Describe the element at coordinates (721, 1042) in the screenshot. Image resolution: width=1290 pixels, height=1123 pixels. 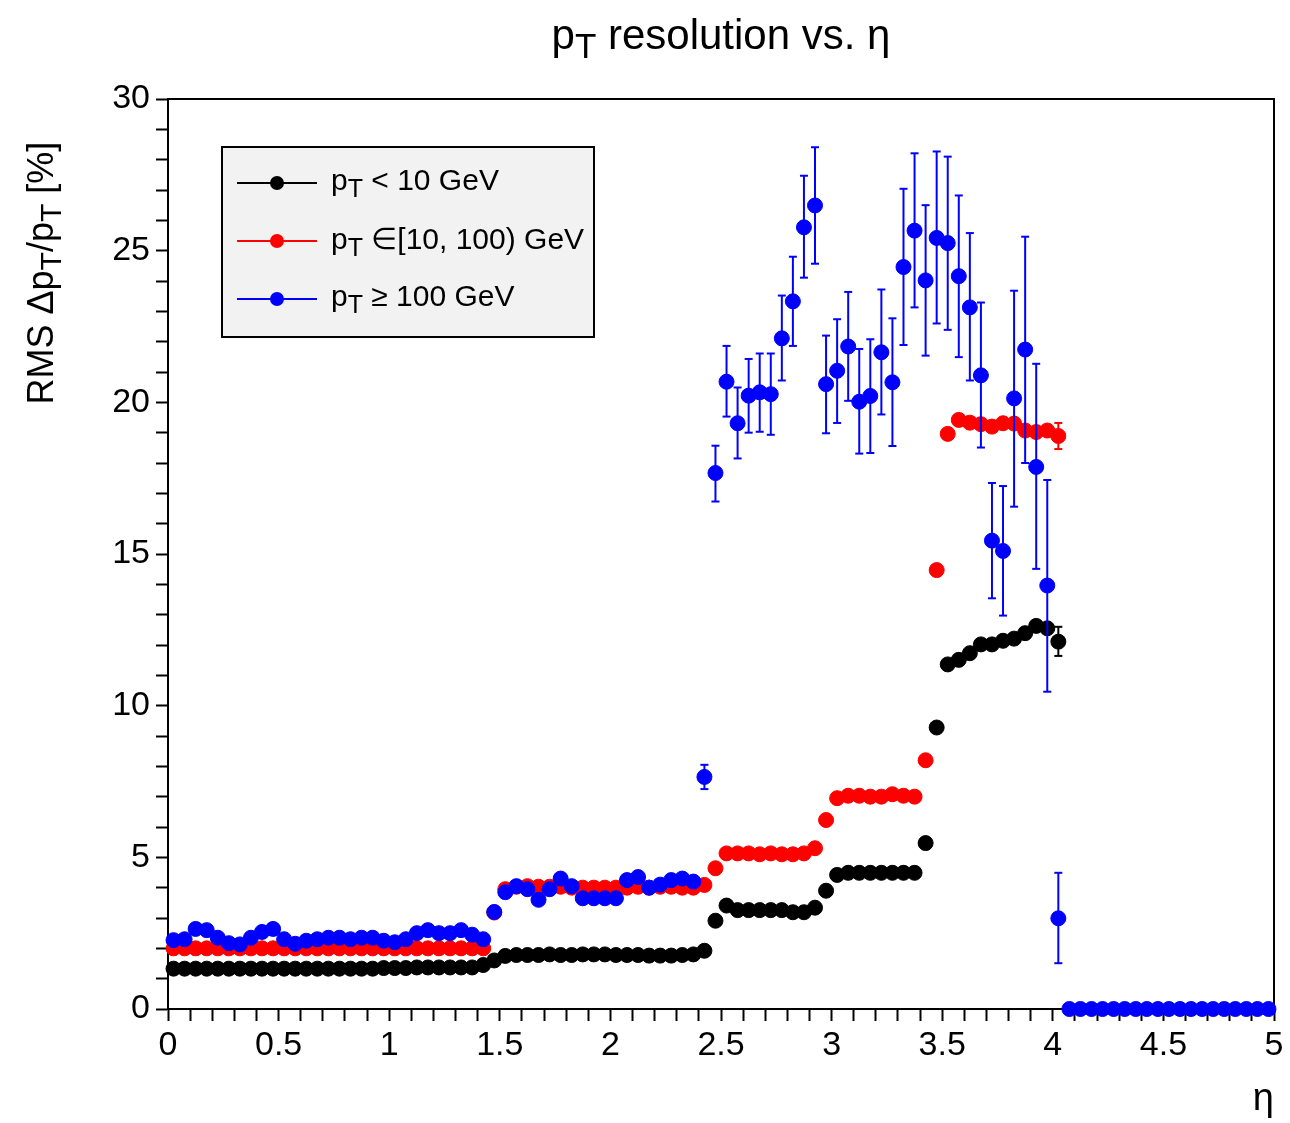
I see `x-tick-label: 2.5` at that location.